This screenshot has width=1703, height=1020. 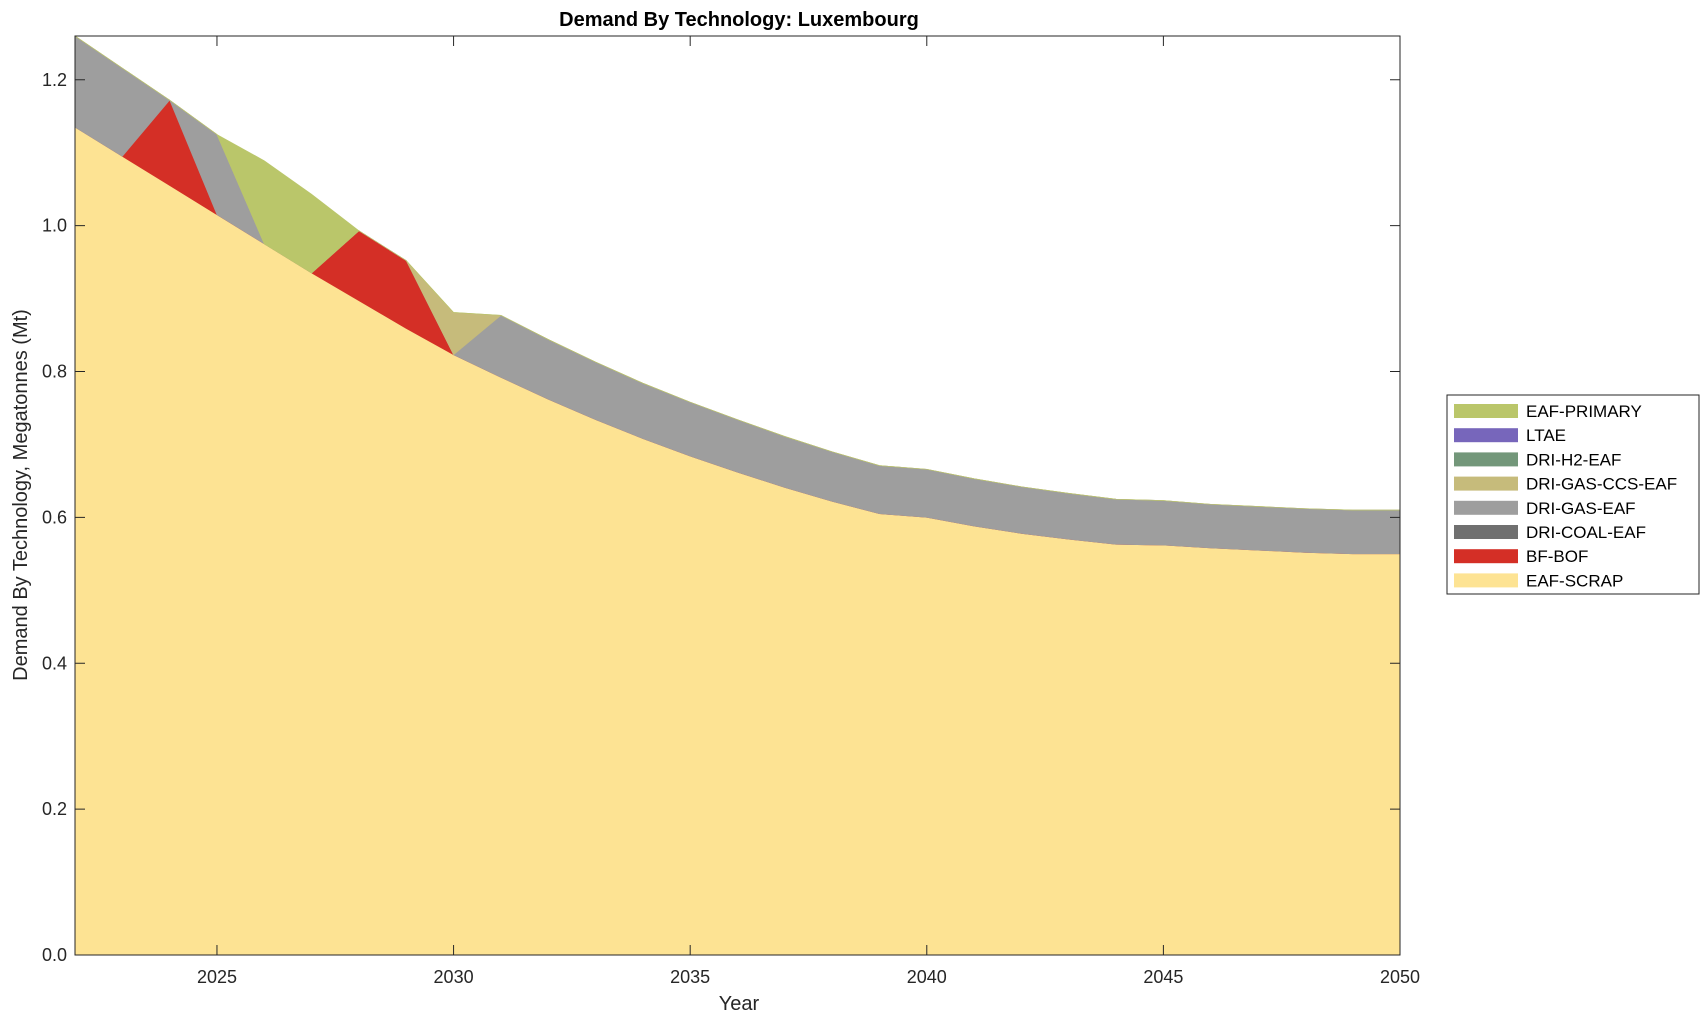 I want to click on y-tick-label: 0.0, so click(x=54, y=955).